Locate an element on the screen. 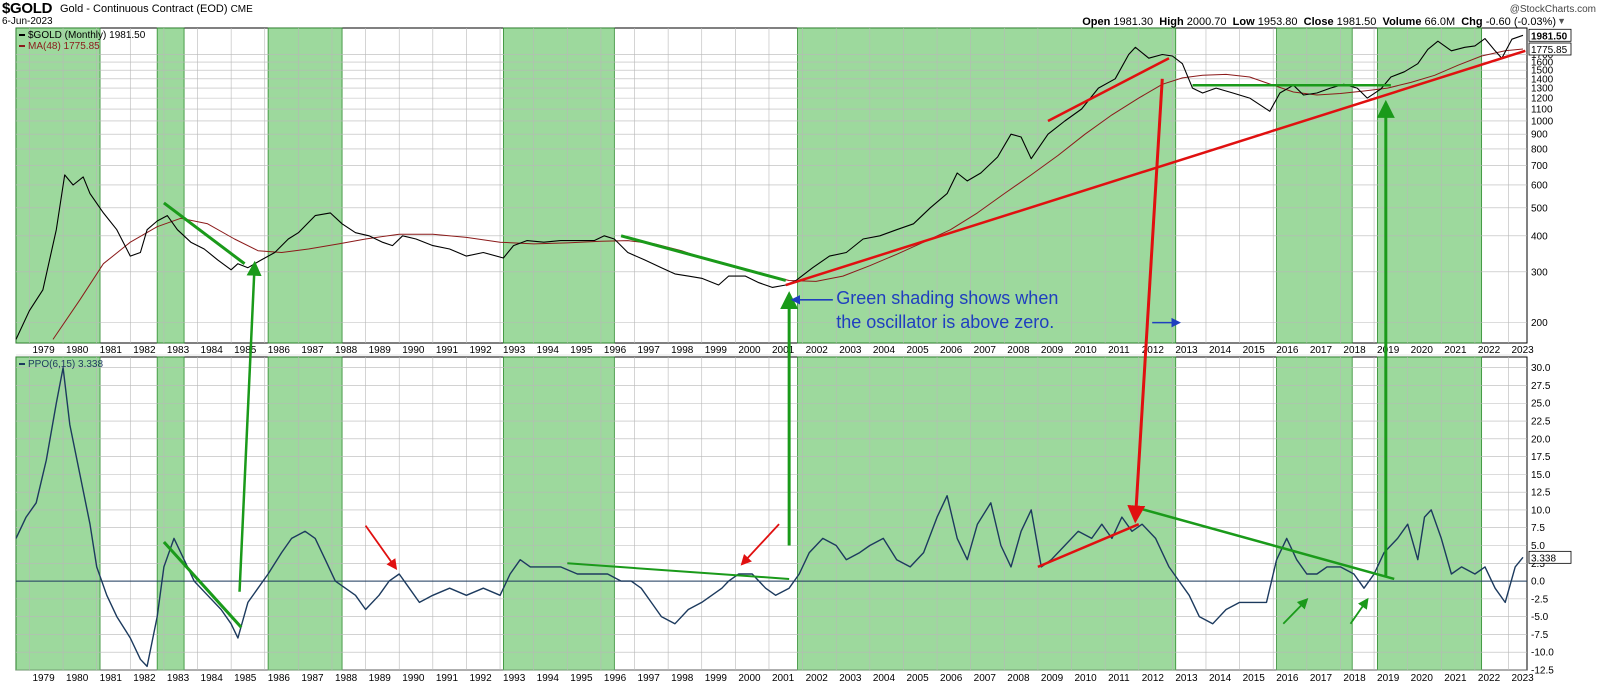  price-x-tick-label: 1985 is located at coordinates (245, 350).